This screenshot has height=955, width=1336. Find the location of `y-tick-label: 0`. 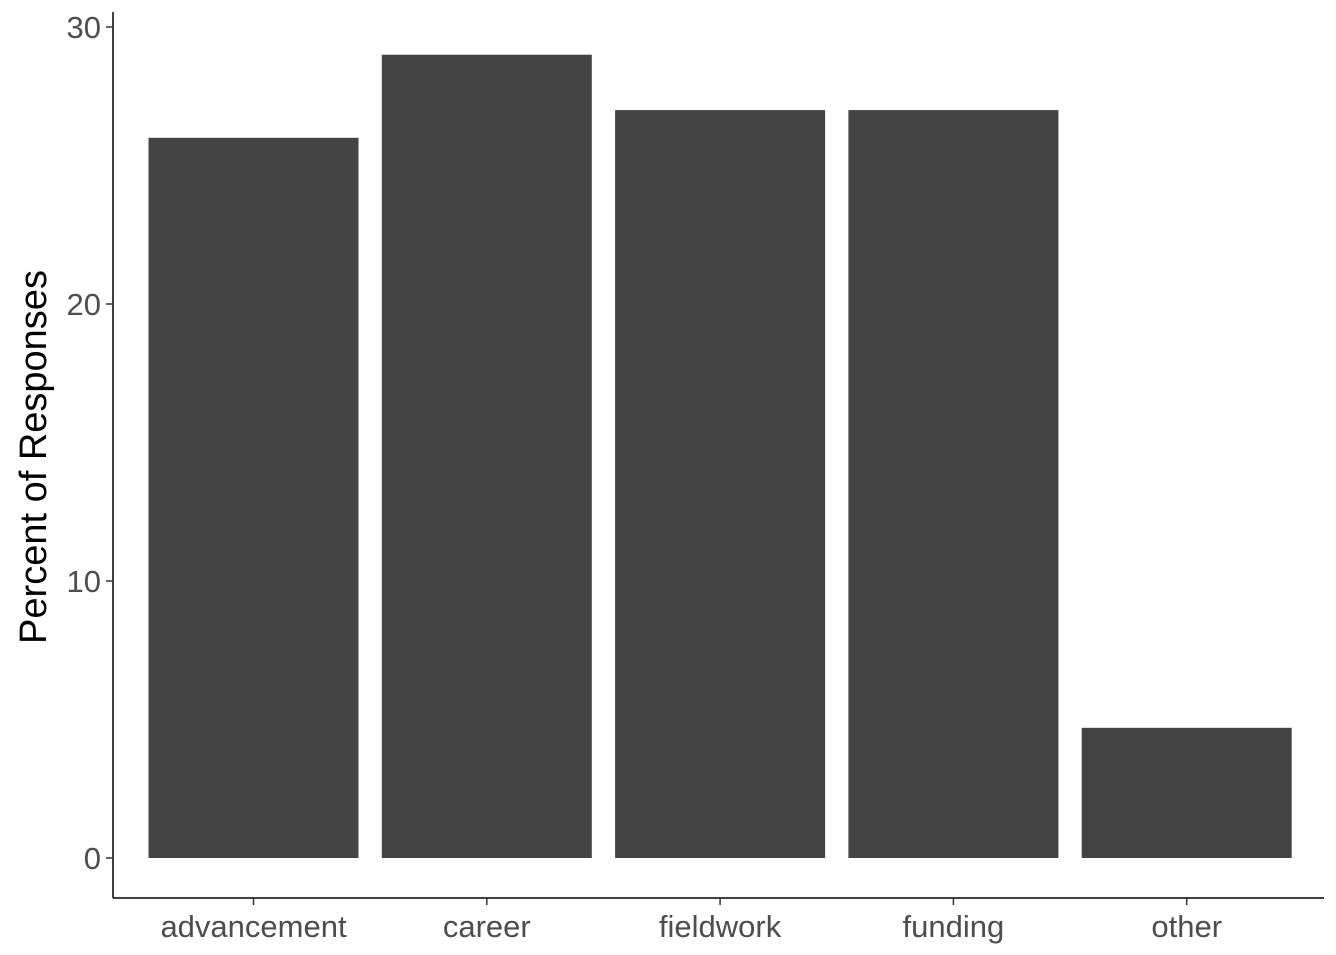

y-tick-label: 0 is located at coordinates (92, 858).